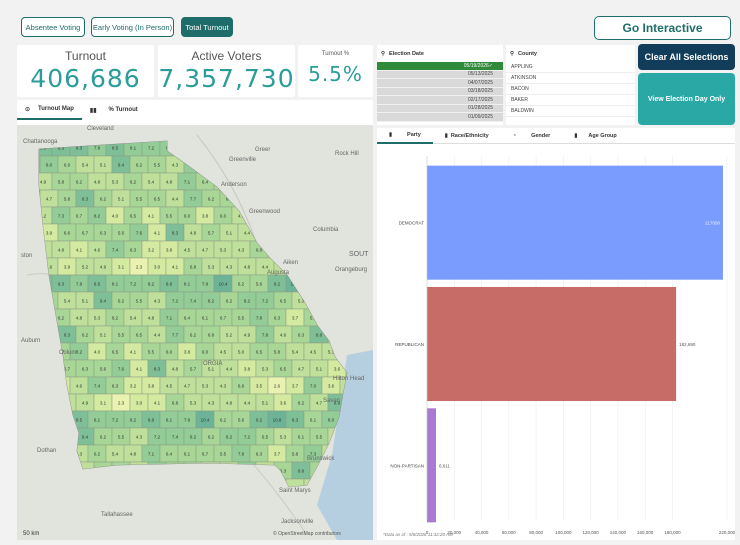 The image size is (740, 545). I want to click on go-interactive-button: Go Interactive, so click(662, 28).